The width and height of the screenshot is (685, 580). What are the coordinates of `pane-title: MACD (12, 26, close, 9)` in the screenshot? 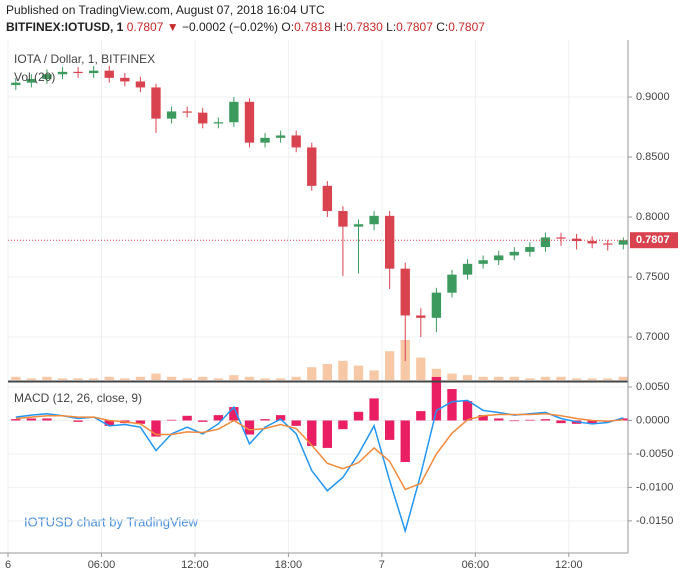 It's located at (78, 398).